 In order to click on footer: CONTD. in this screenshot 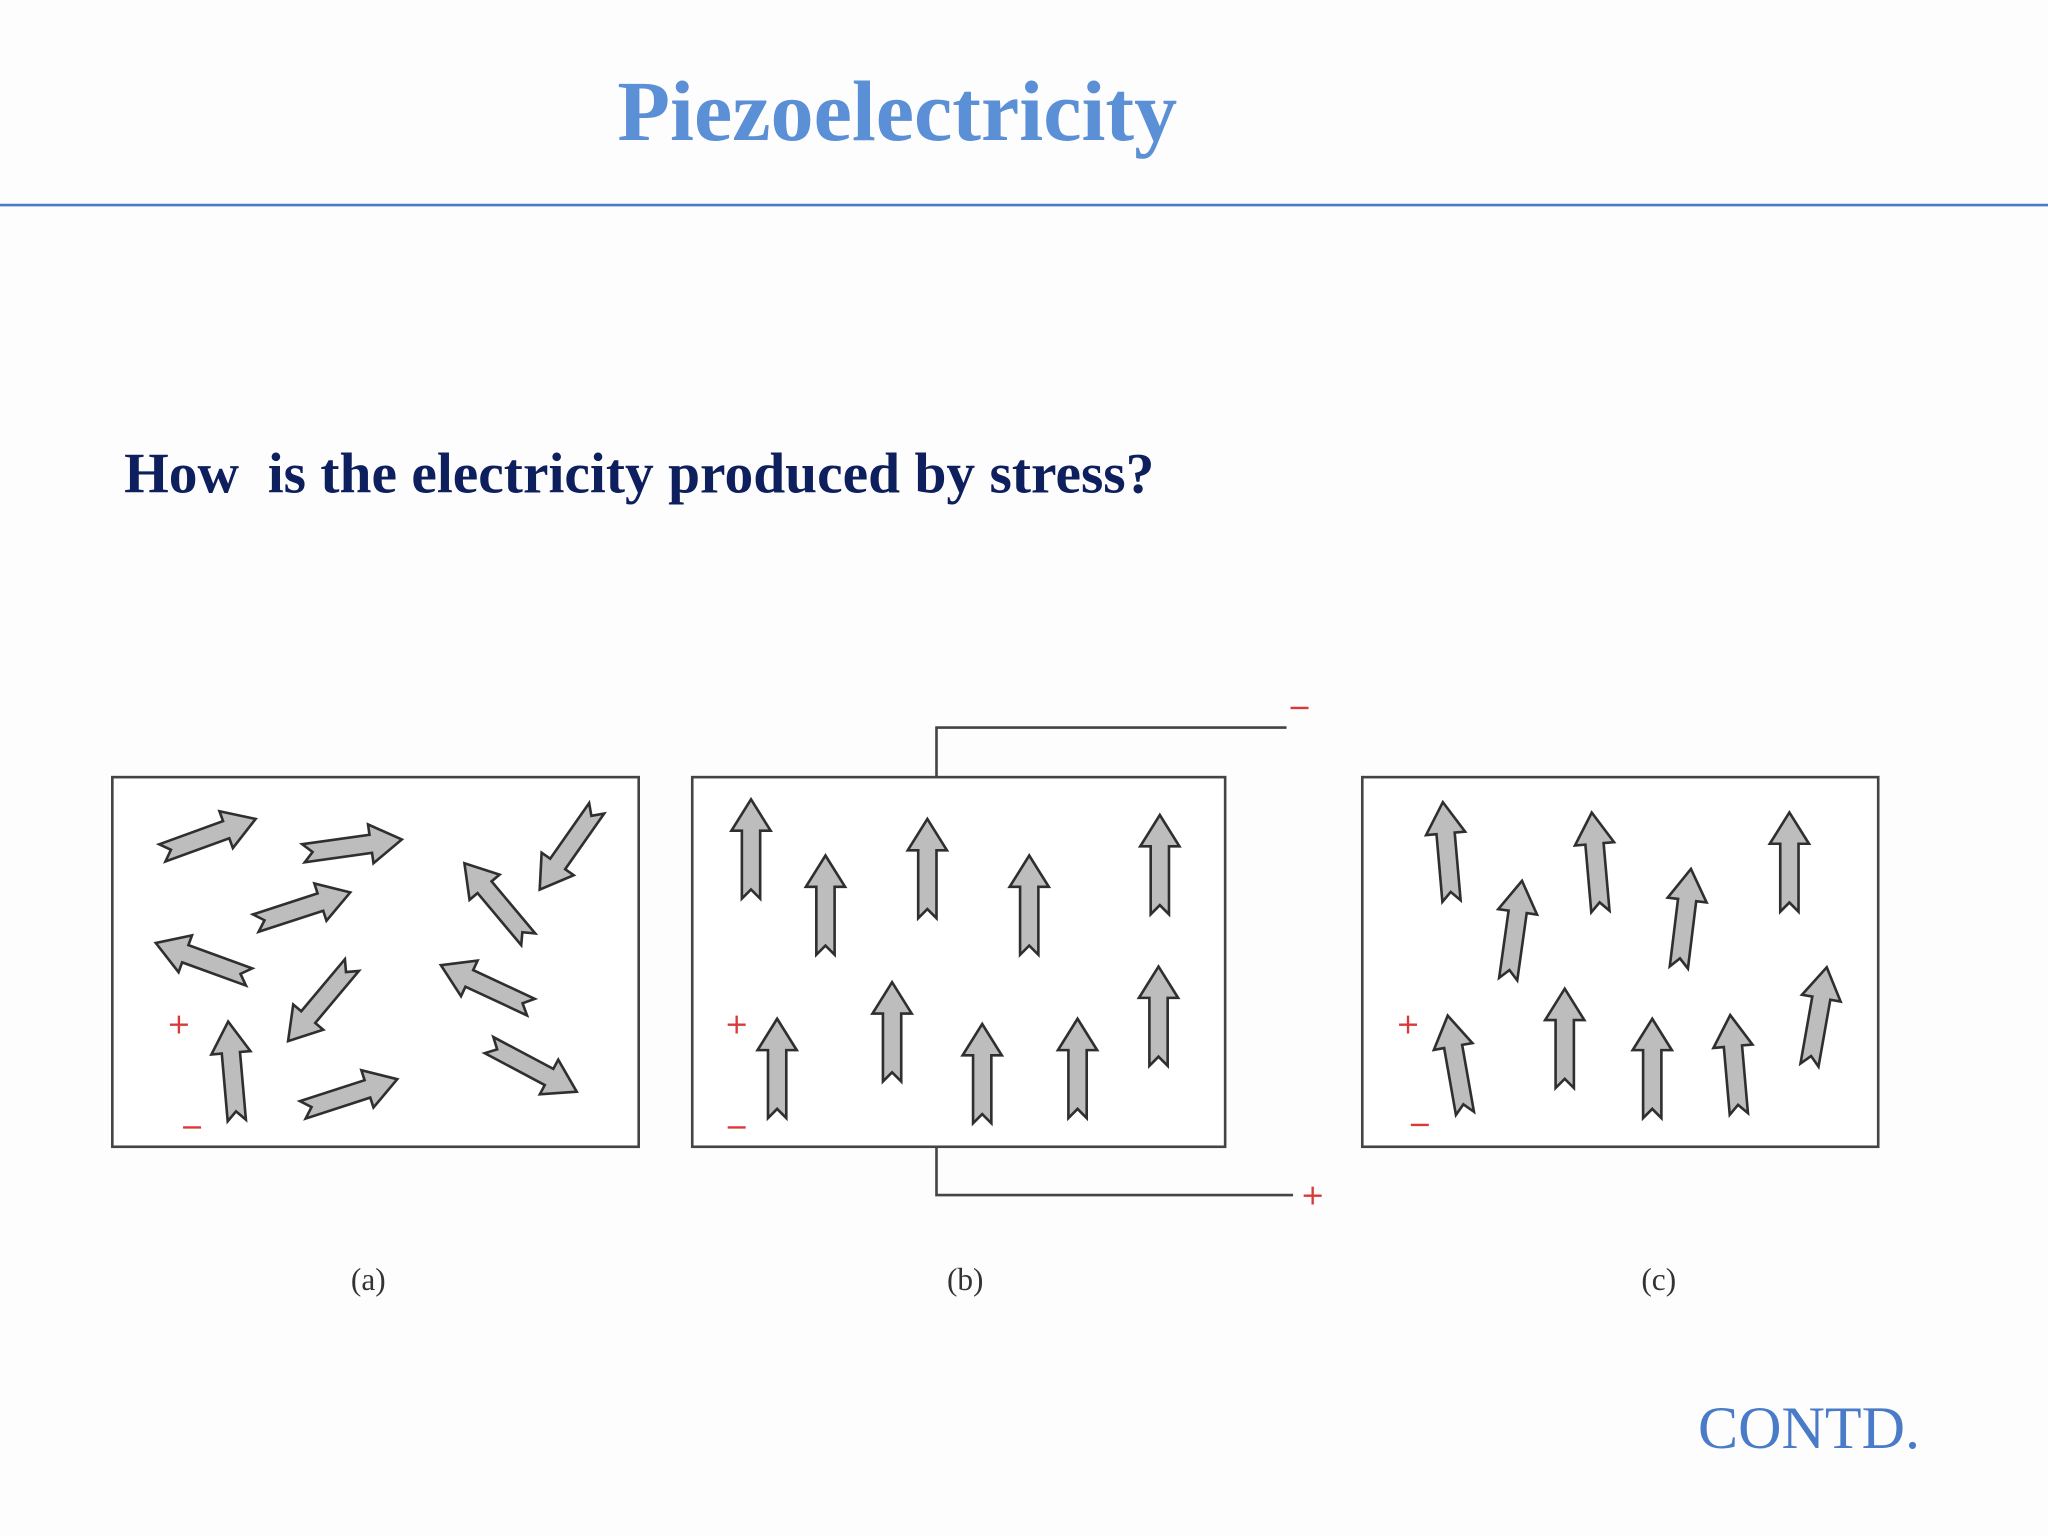, I will do `click(1809, 1427)`.